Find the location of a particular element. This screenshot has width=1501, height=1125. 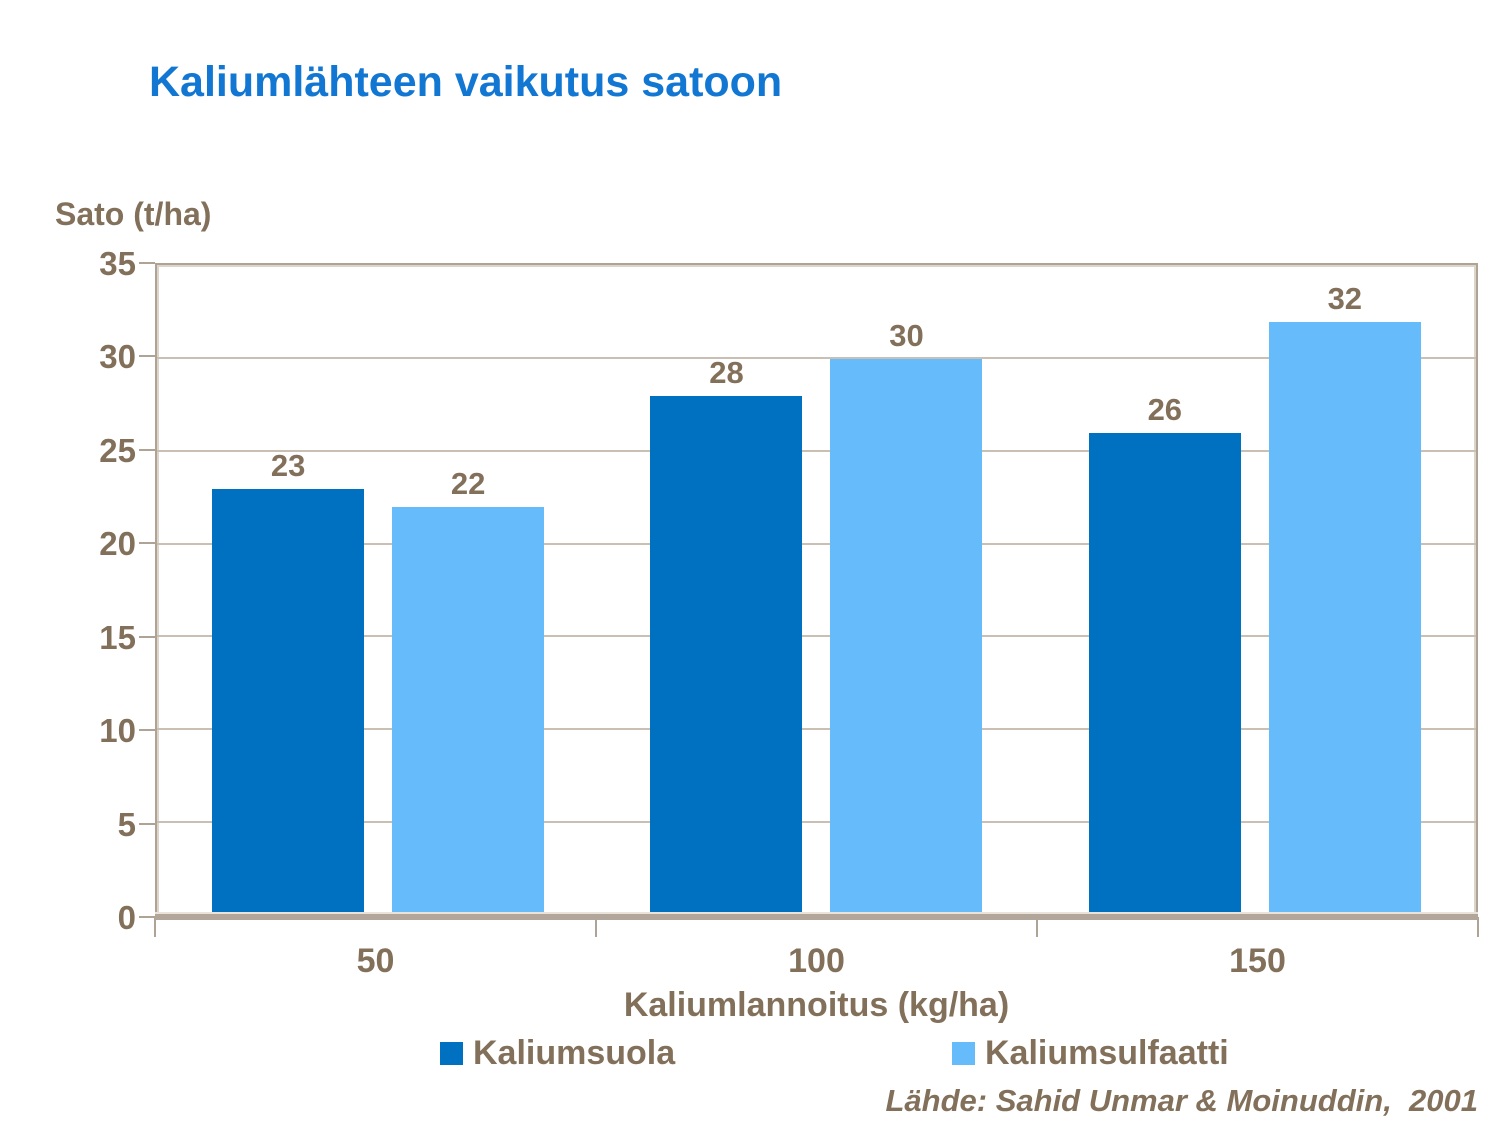

x-category-label-50: 50 is located at coordinates (375, 961).